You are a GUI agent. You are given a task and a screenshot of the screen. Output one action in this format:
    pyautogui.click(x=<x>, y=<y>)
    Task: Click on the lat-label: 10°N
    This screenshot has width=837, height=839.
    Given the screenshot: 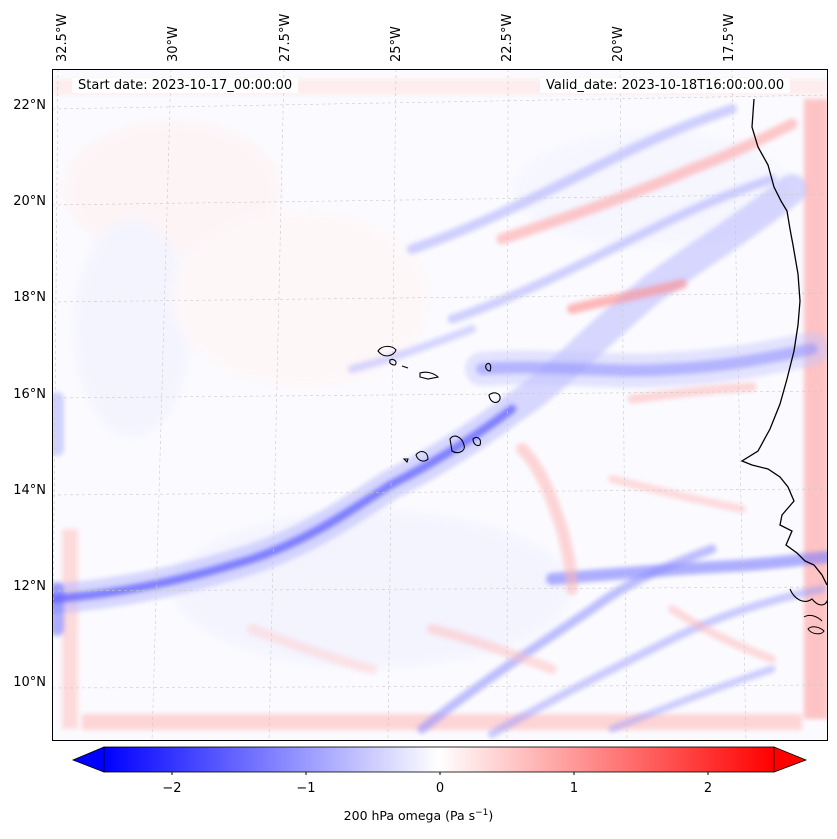 What is the action you would take?
    pyautogui.click(x=29, y=682)
    